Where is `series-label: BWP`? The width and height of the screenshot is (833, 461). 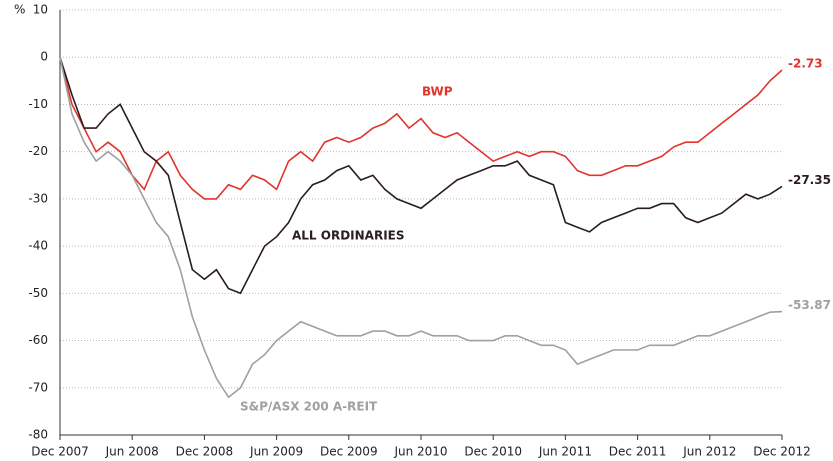
series-label: BWP is located at coordinates (437, 92).